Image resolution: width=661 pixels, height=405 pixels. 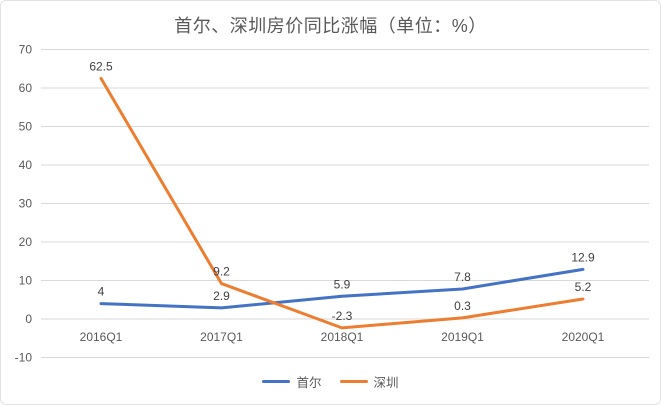 What do you see at coordinates (369, 381) in the screenshot?
I see `legend-item-shenzhen: 深圳` at bounding box center [369, 381].